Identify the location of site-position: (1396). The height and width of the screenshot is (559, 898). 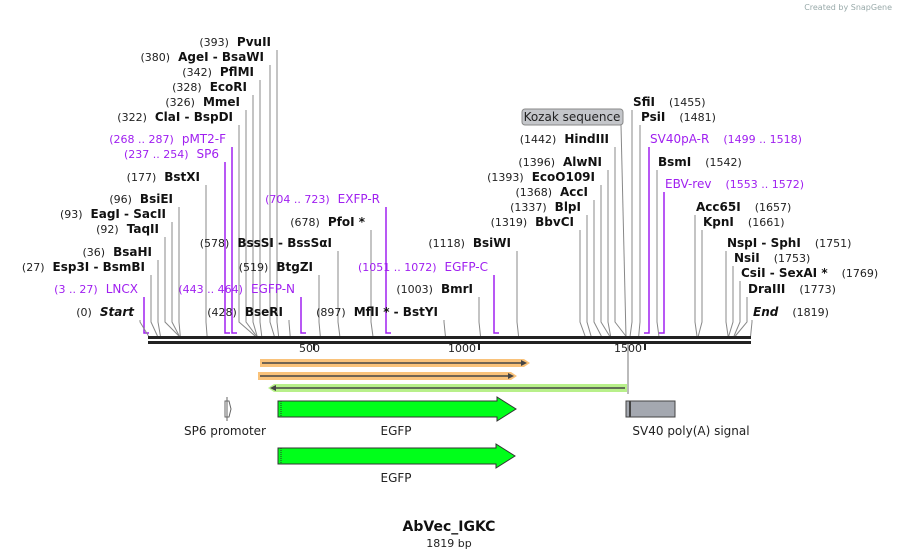
(536, 162).